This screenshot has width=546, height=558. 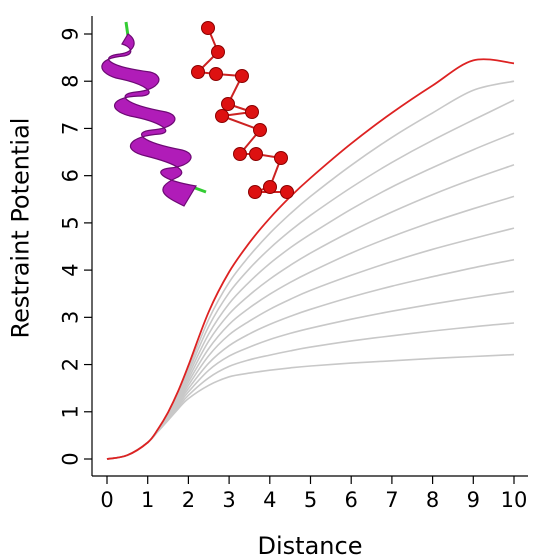 I want to click on alpha-helix-ribbon-icon, so click(x=154, y=114).